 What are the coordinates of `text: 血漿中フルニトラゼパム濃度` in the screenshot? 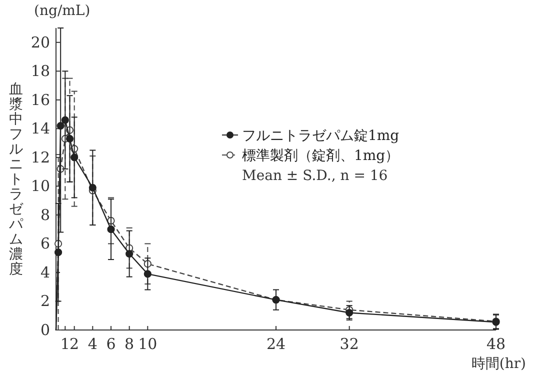 It's located at (16, 180).